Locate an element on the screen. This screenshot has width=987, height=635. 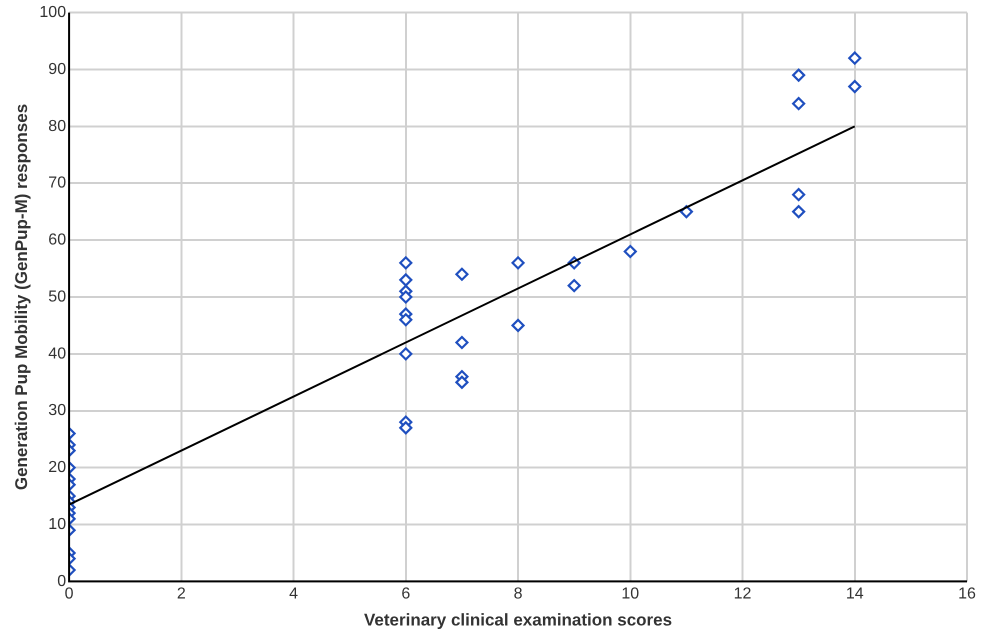
y-tick-label: 60 is located at coordinates (57, 240).